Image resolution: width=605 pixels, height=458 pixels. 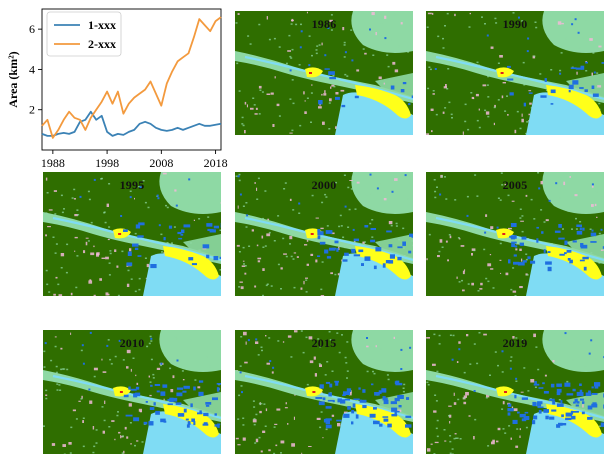 What do you see at coordinates (515, 343) in the screenshot?
I see `map-year-label: 2019` at bounding box center [515, 343].